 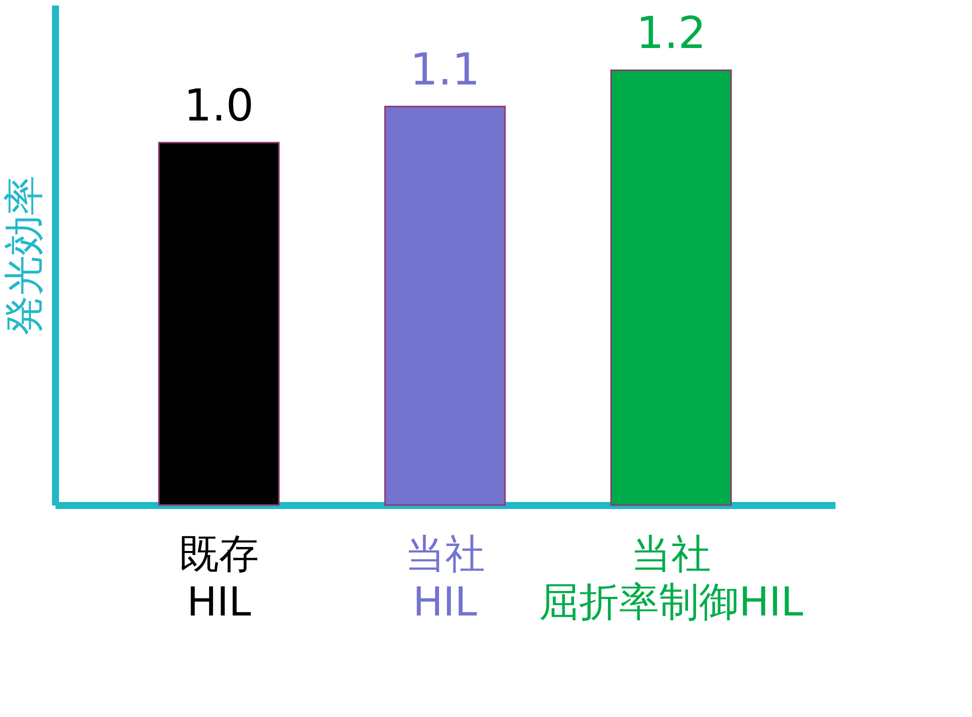 What do you see at coordinates (219, 106) in the screenshot?
I see `data-label: 1.0` at bounding box center [219, 106].